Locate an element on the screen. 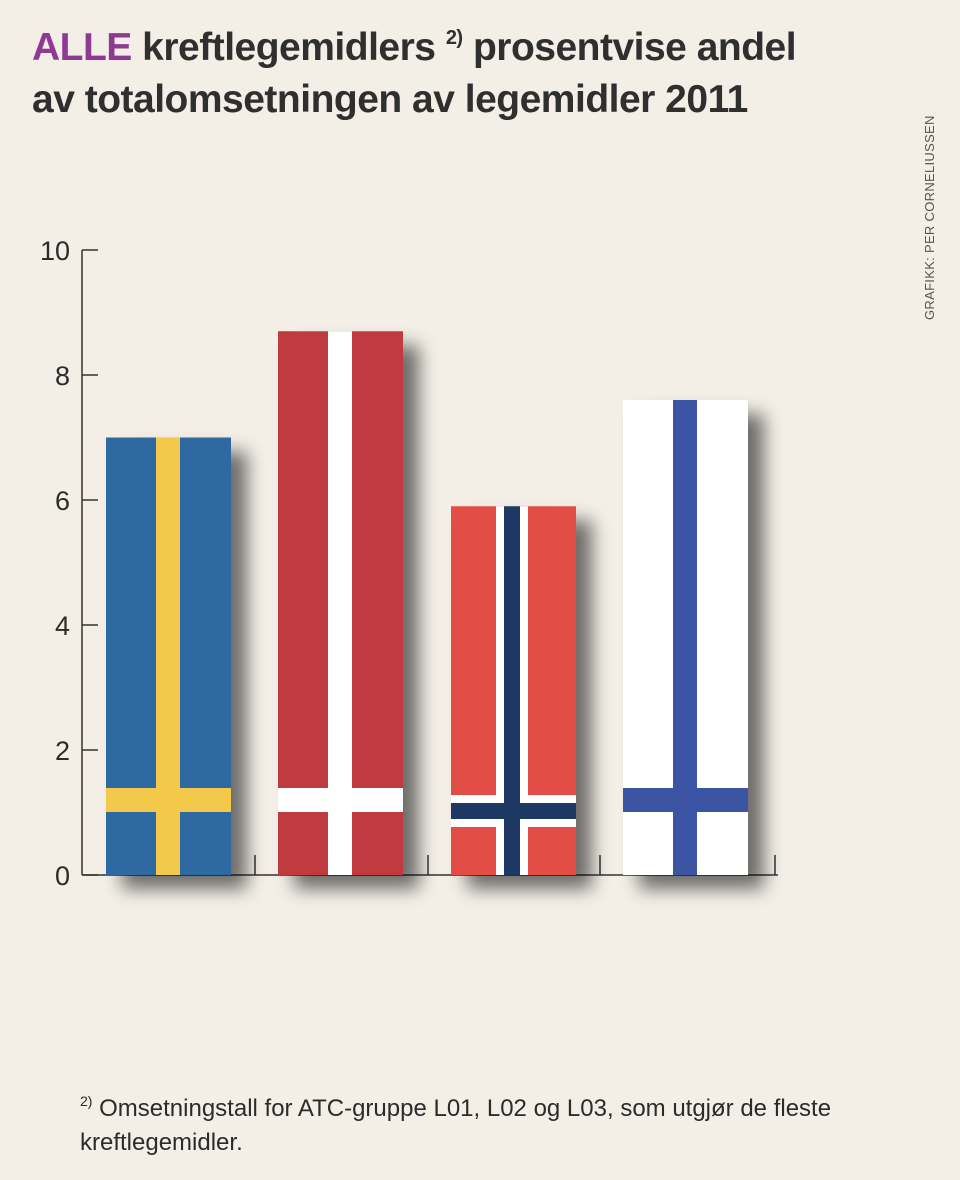  footnote-marker: 2) is located at coordinates (86, 1101).